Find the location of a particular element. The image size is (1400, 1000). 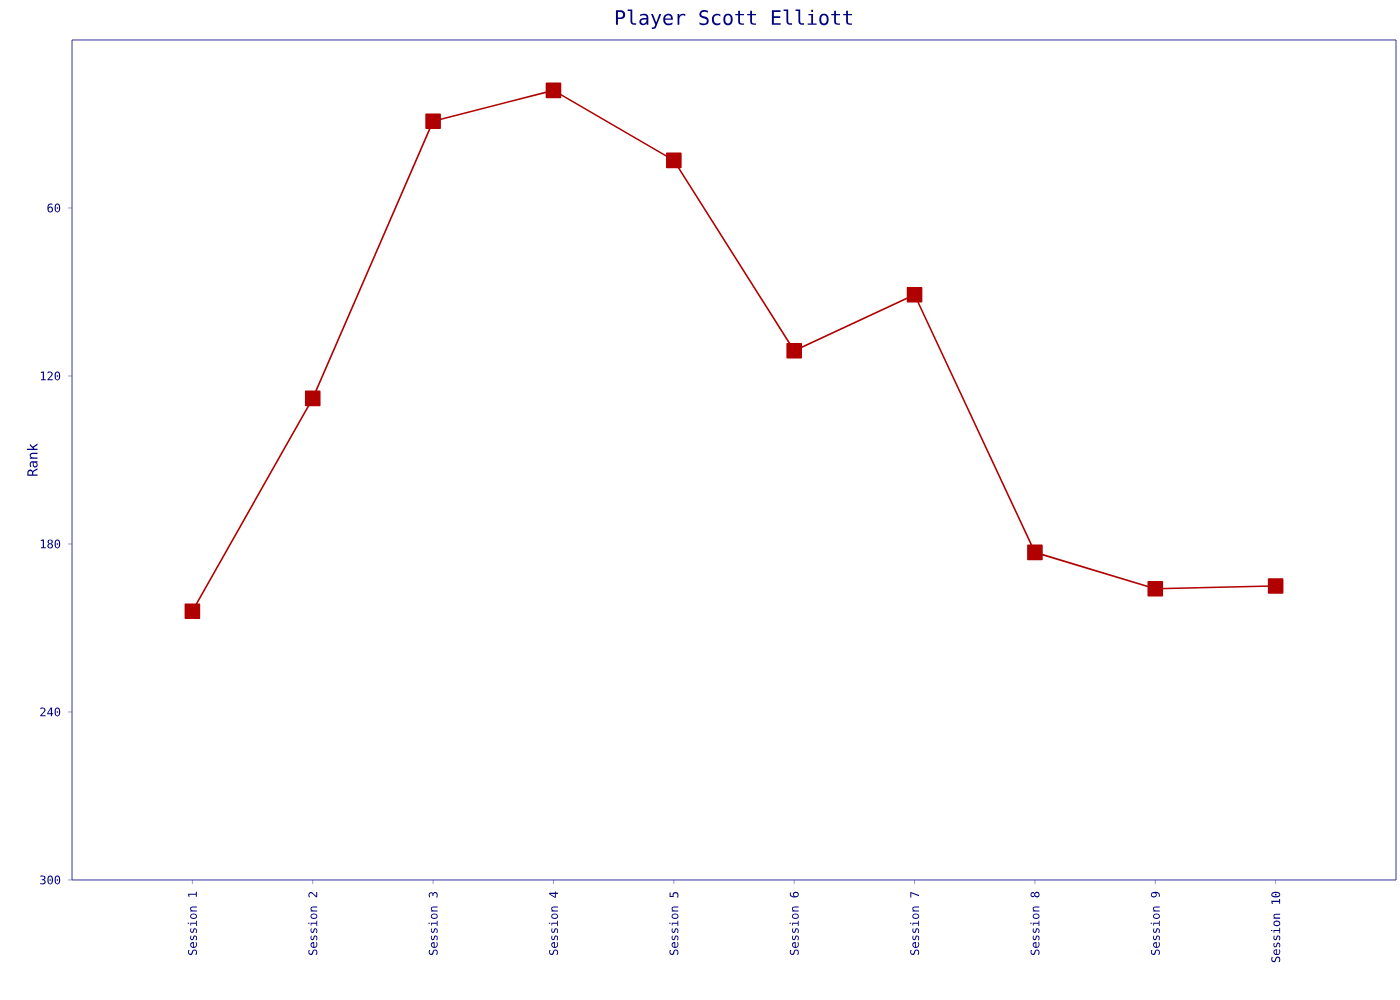

chart-title: Player Scott Elliott is located at coordinates (733, 19).